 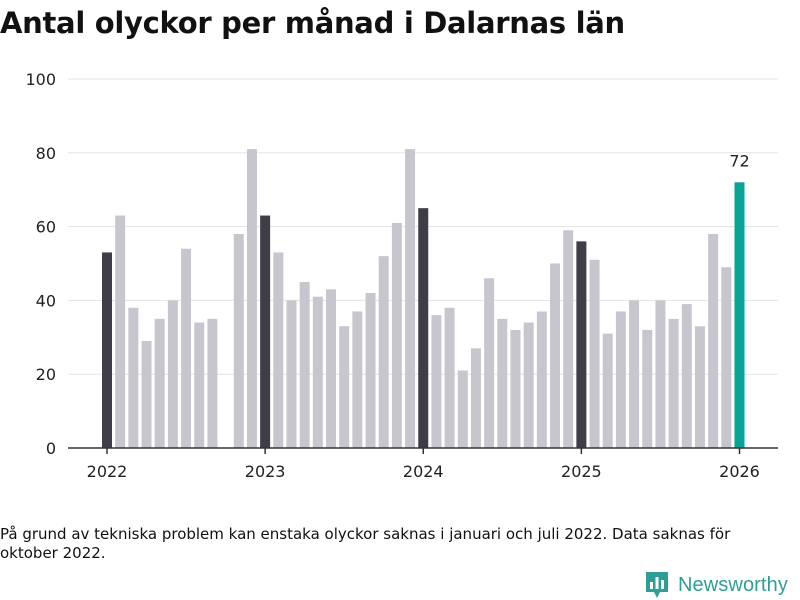 What do you see at coordinates (312, 23) in the screenshot?
I see `chart-title: Antal olyckor per månad i Dalarnas län` at bounding box center [312, 23].